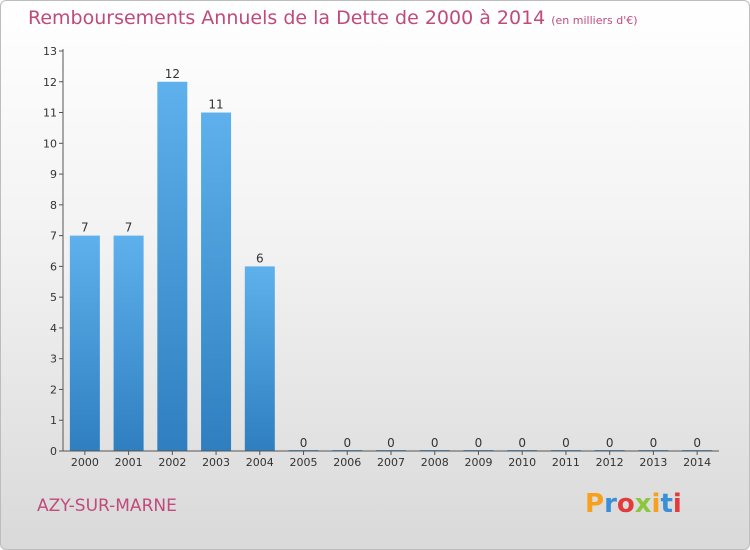 Image resolution: width=750 pixels, height=550 pixels. Describe the element at coordinates (50, 143) in the screenshot. I see `y-tick-label: 10` at that location.